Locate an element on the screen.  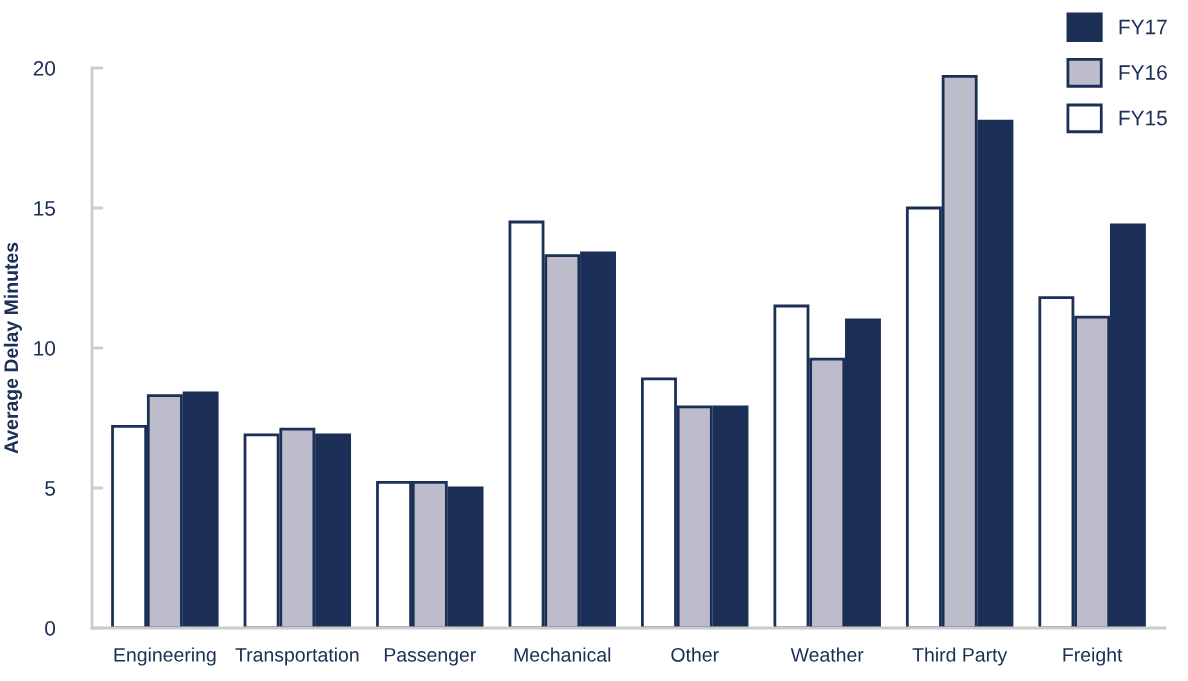
legend-label: FY17 is located at coordinates (1143, 27).